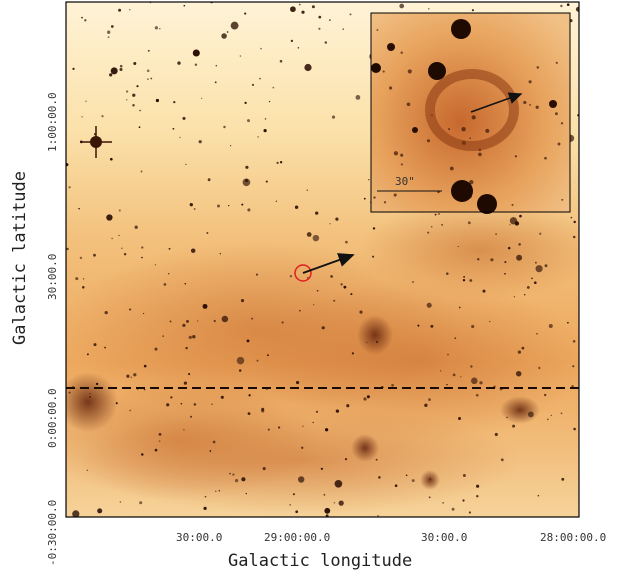 This screenshot has height=573, width=639. I want to click on y-tick-label: 1:00:00.0, so click(52, 122).